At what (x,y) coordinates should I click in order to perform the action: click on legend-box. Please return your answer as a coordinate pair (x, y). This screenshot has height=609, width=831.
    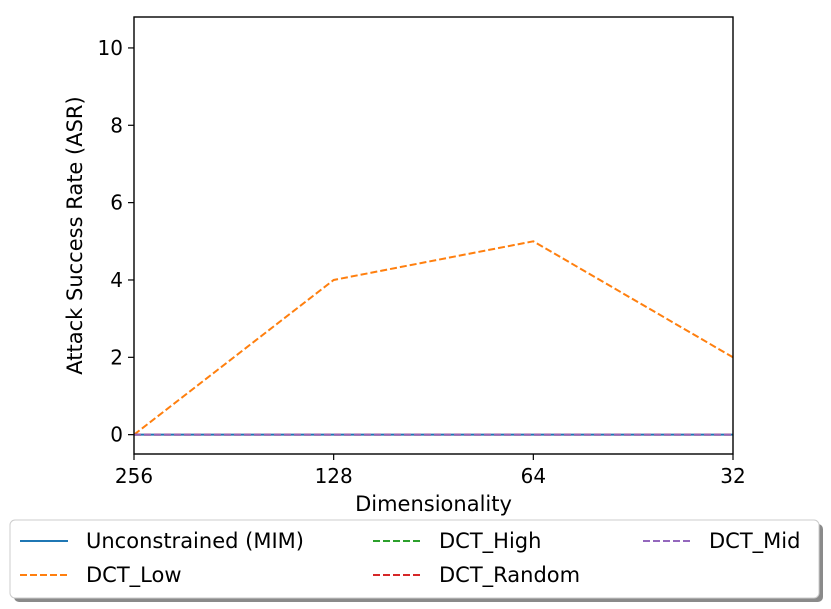
    Looking at the image, I should click on (414, 559).